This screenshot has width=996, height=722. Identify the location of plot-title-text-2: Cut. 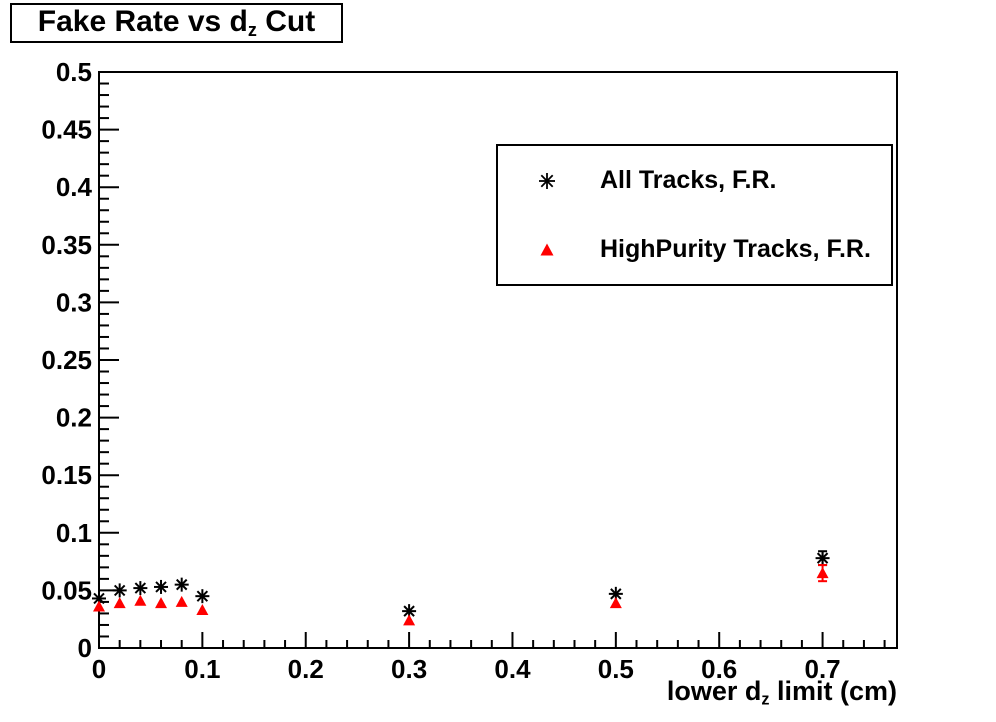
(286, 21).